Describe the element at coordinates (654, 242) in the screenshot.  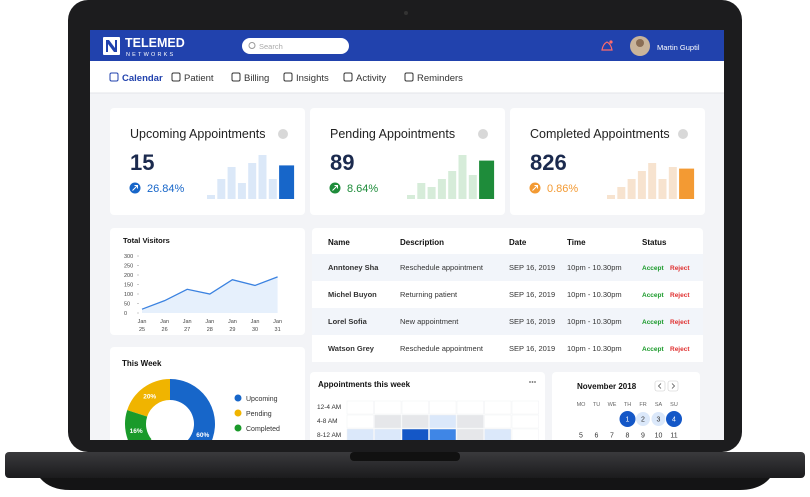
I see `column-header: Status` at that location.